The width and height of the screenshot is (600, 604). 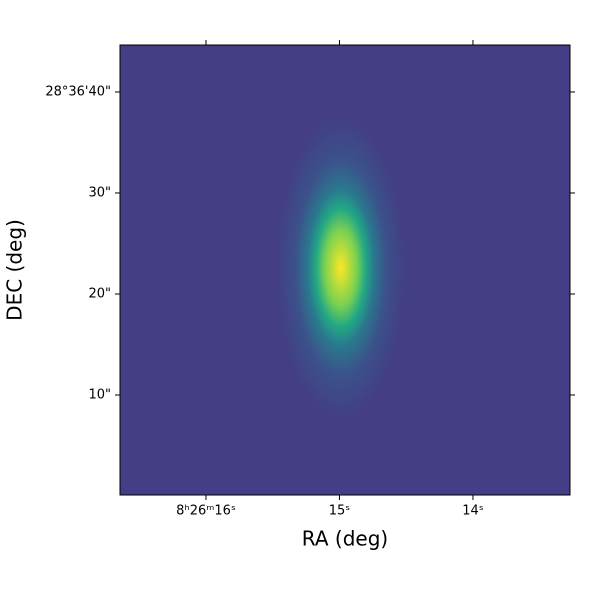 What do you see at coordinates (340, 268) in the screenshot?
I see `source-blob` at bounding box center [340, 268].